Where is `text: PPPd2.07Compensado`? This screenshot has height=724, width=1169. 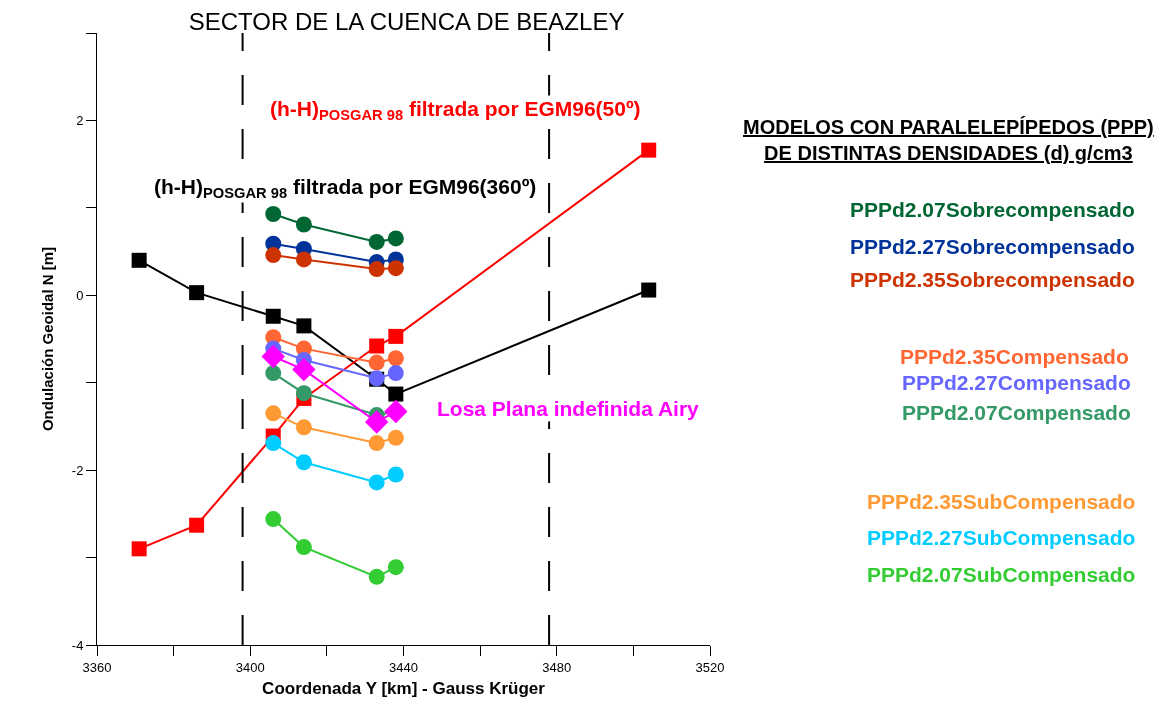
text: PPPd2.07Compensado is located at coordinates (1016, 412).